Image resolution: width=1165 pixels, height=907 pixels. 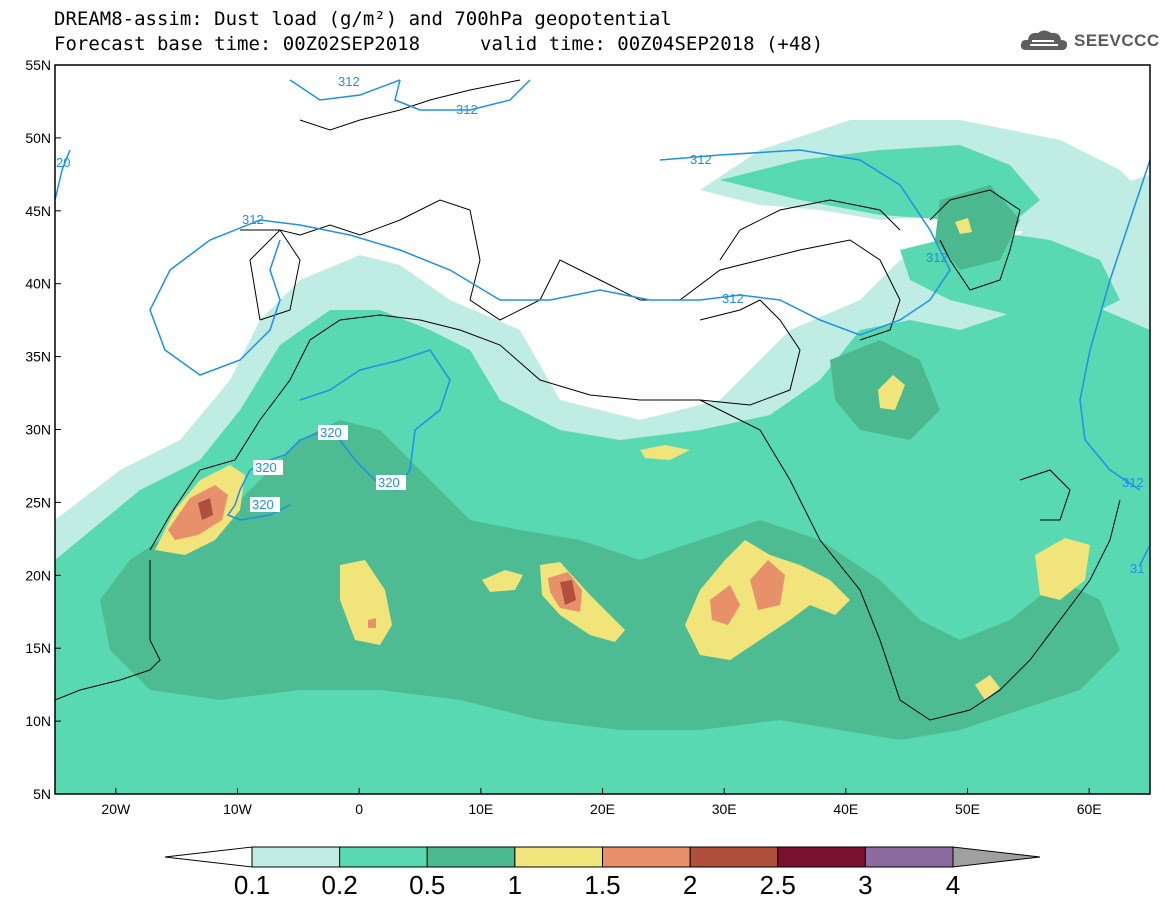 What do you see at coordinates (238, 809) in the screenshot?
I see `lon-label: 10W` at bounding box center [238, 809].